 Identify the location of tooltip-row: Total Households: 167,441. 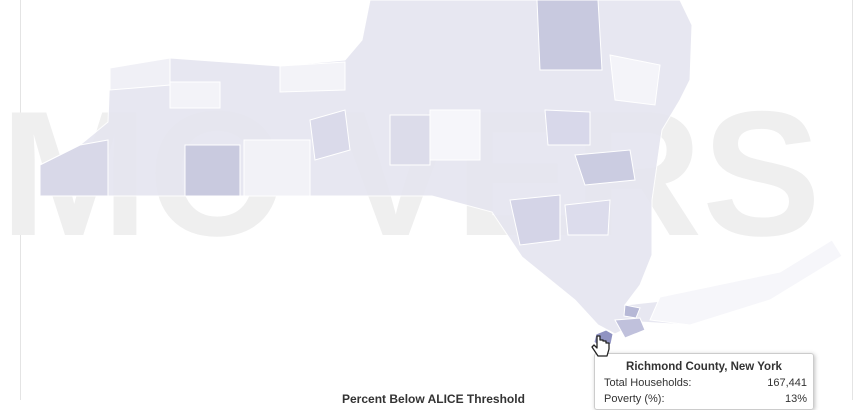
(704, 383).